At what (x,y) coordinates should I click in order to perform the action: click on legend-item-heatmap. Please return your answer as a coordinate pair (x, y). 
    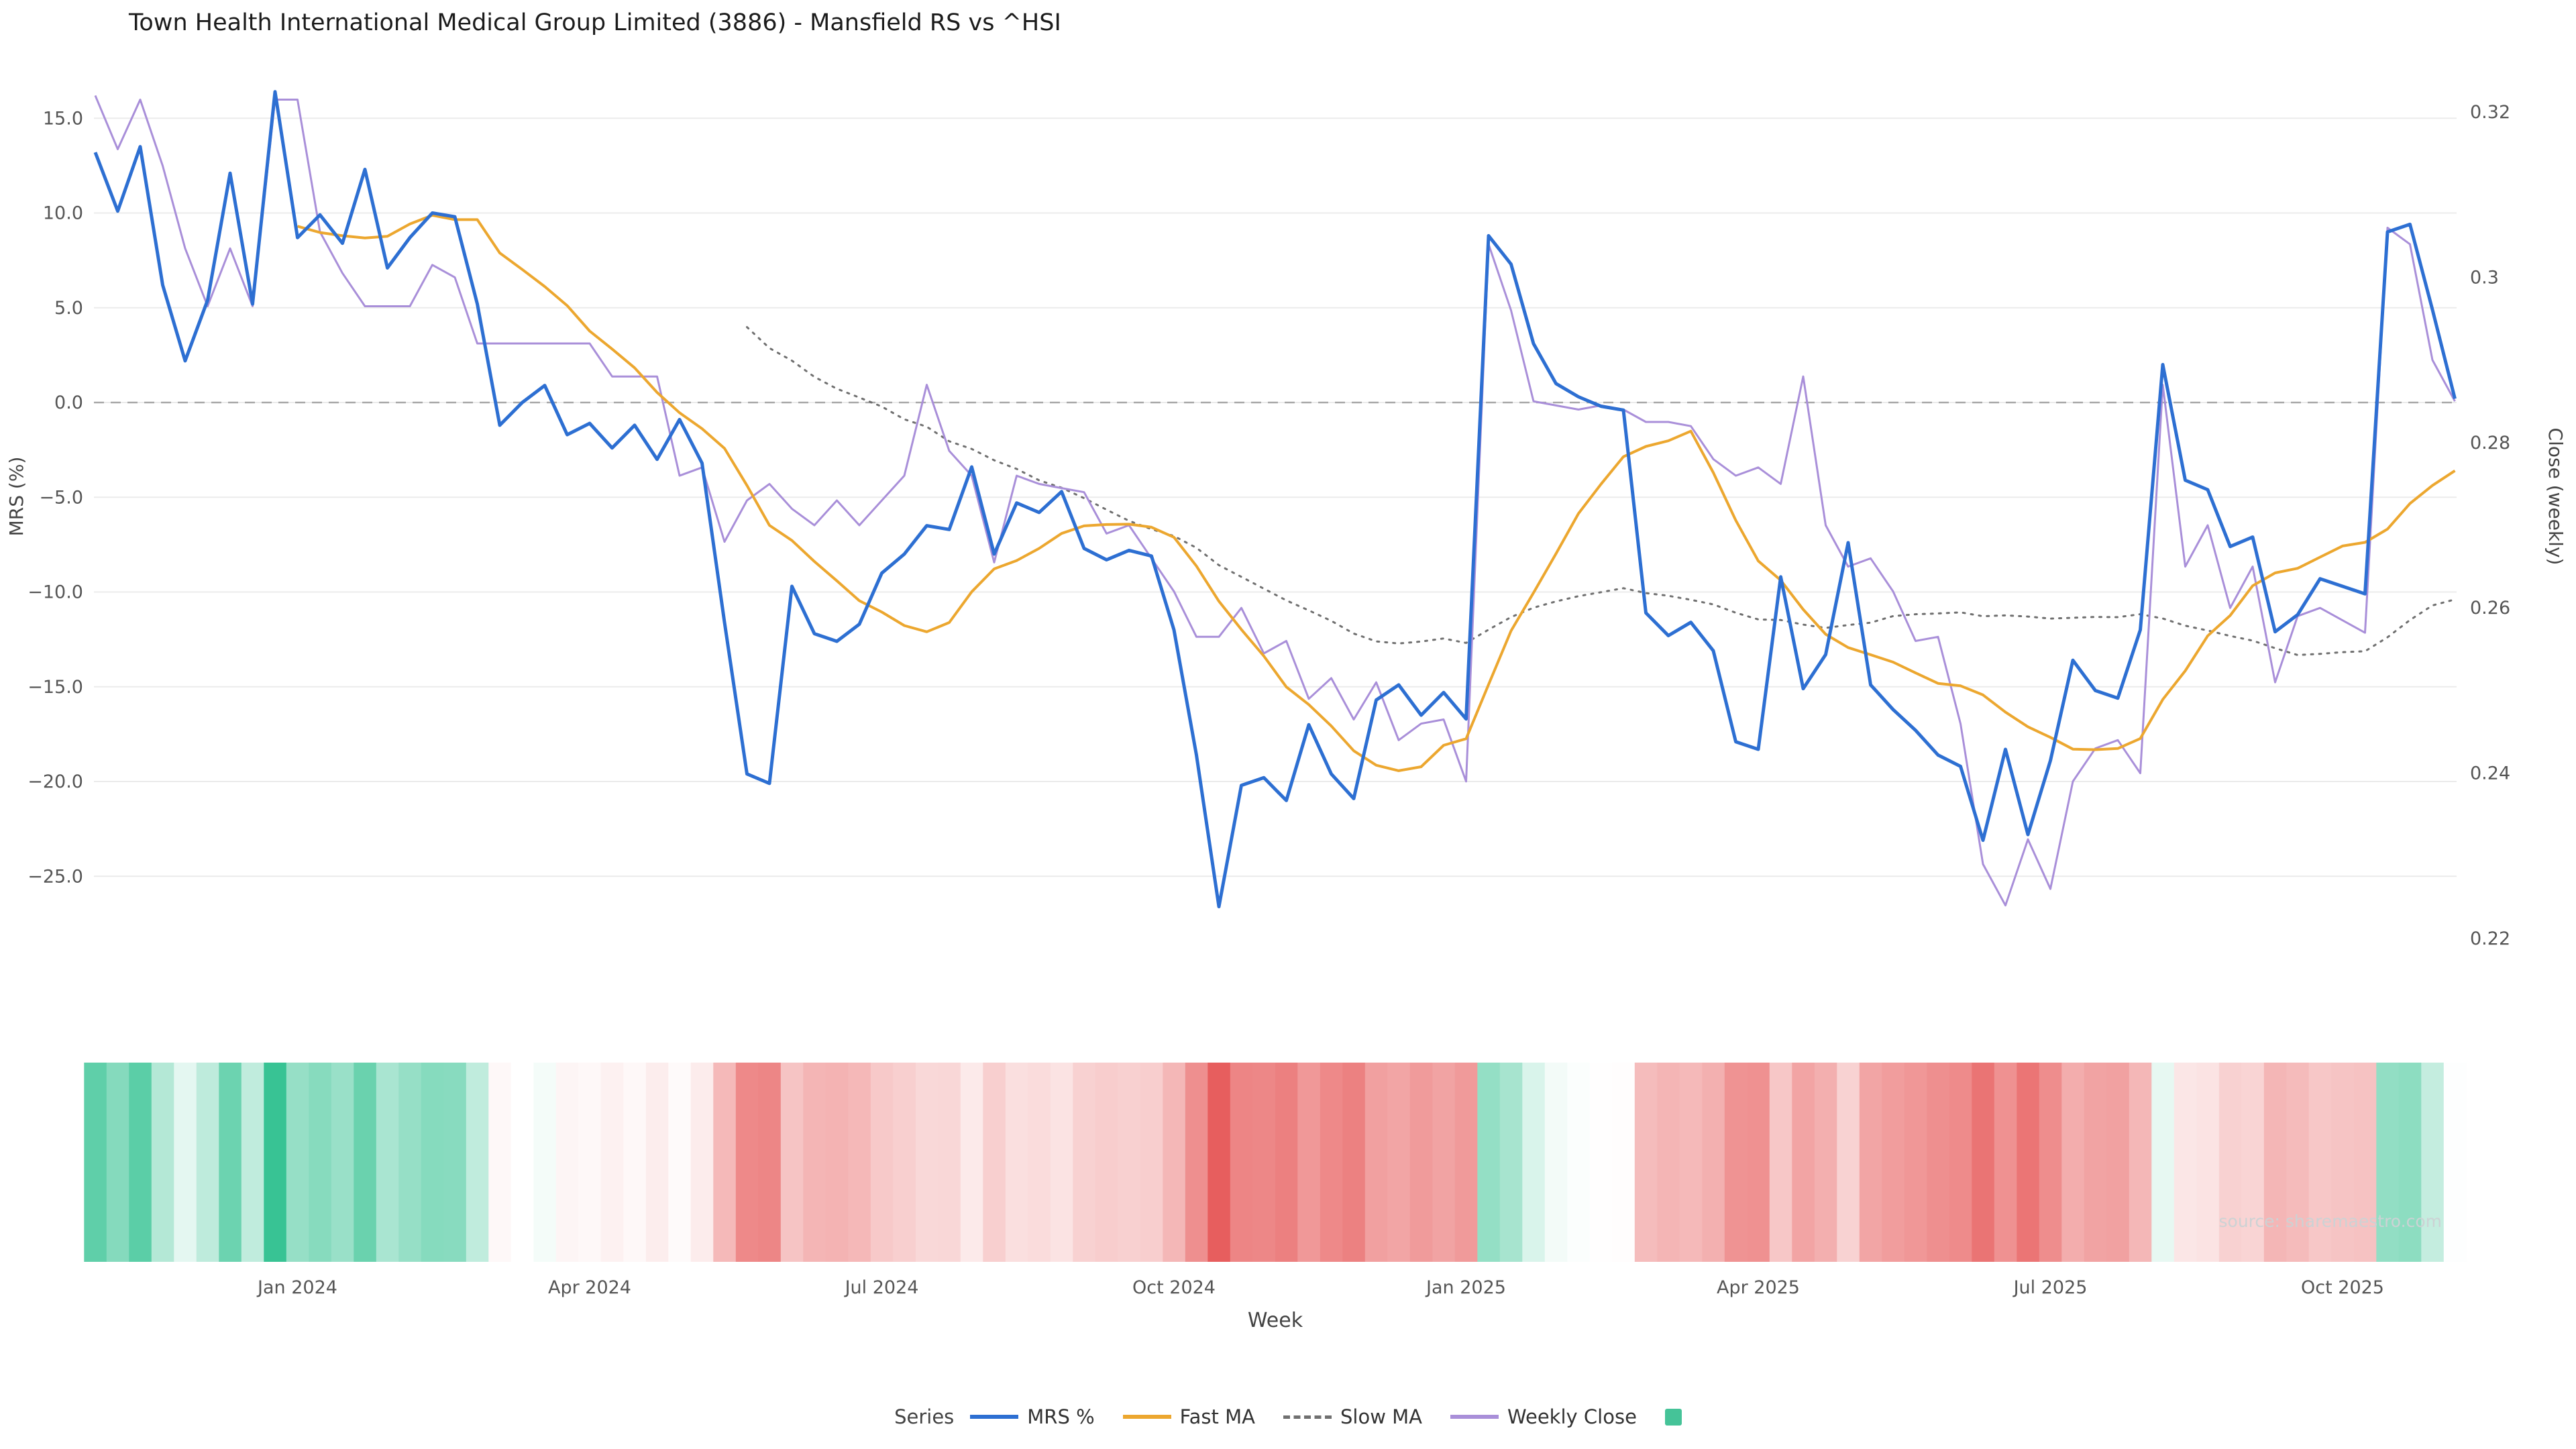
    Looking at the image, I should click on (1673, 1417).